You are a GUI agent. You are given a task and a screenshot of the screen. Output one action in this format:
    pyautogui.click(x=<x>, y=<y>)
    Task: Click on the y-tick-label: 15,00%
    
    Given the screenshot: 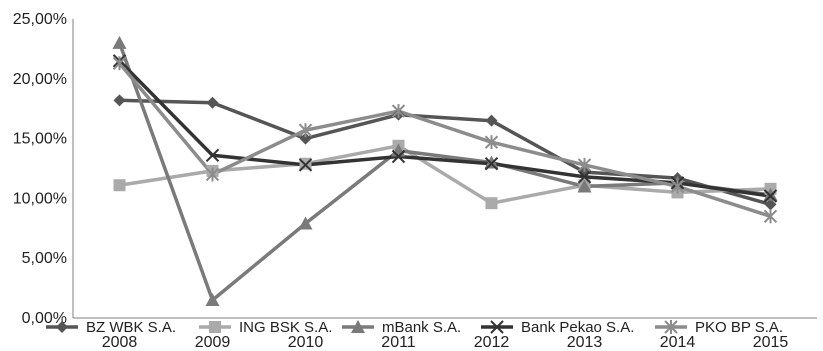 What is the action you would take?
    pyautogui.click(x=40, y=139)
    